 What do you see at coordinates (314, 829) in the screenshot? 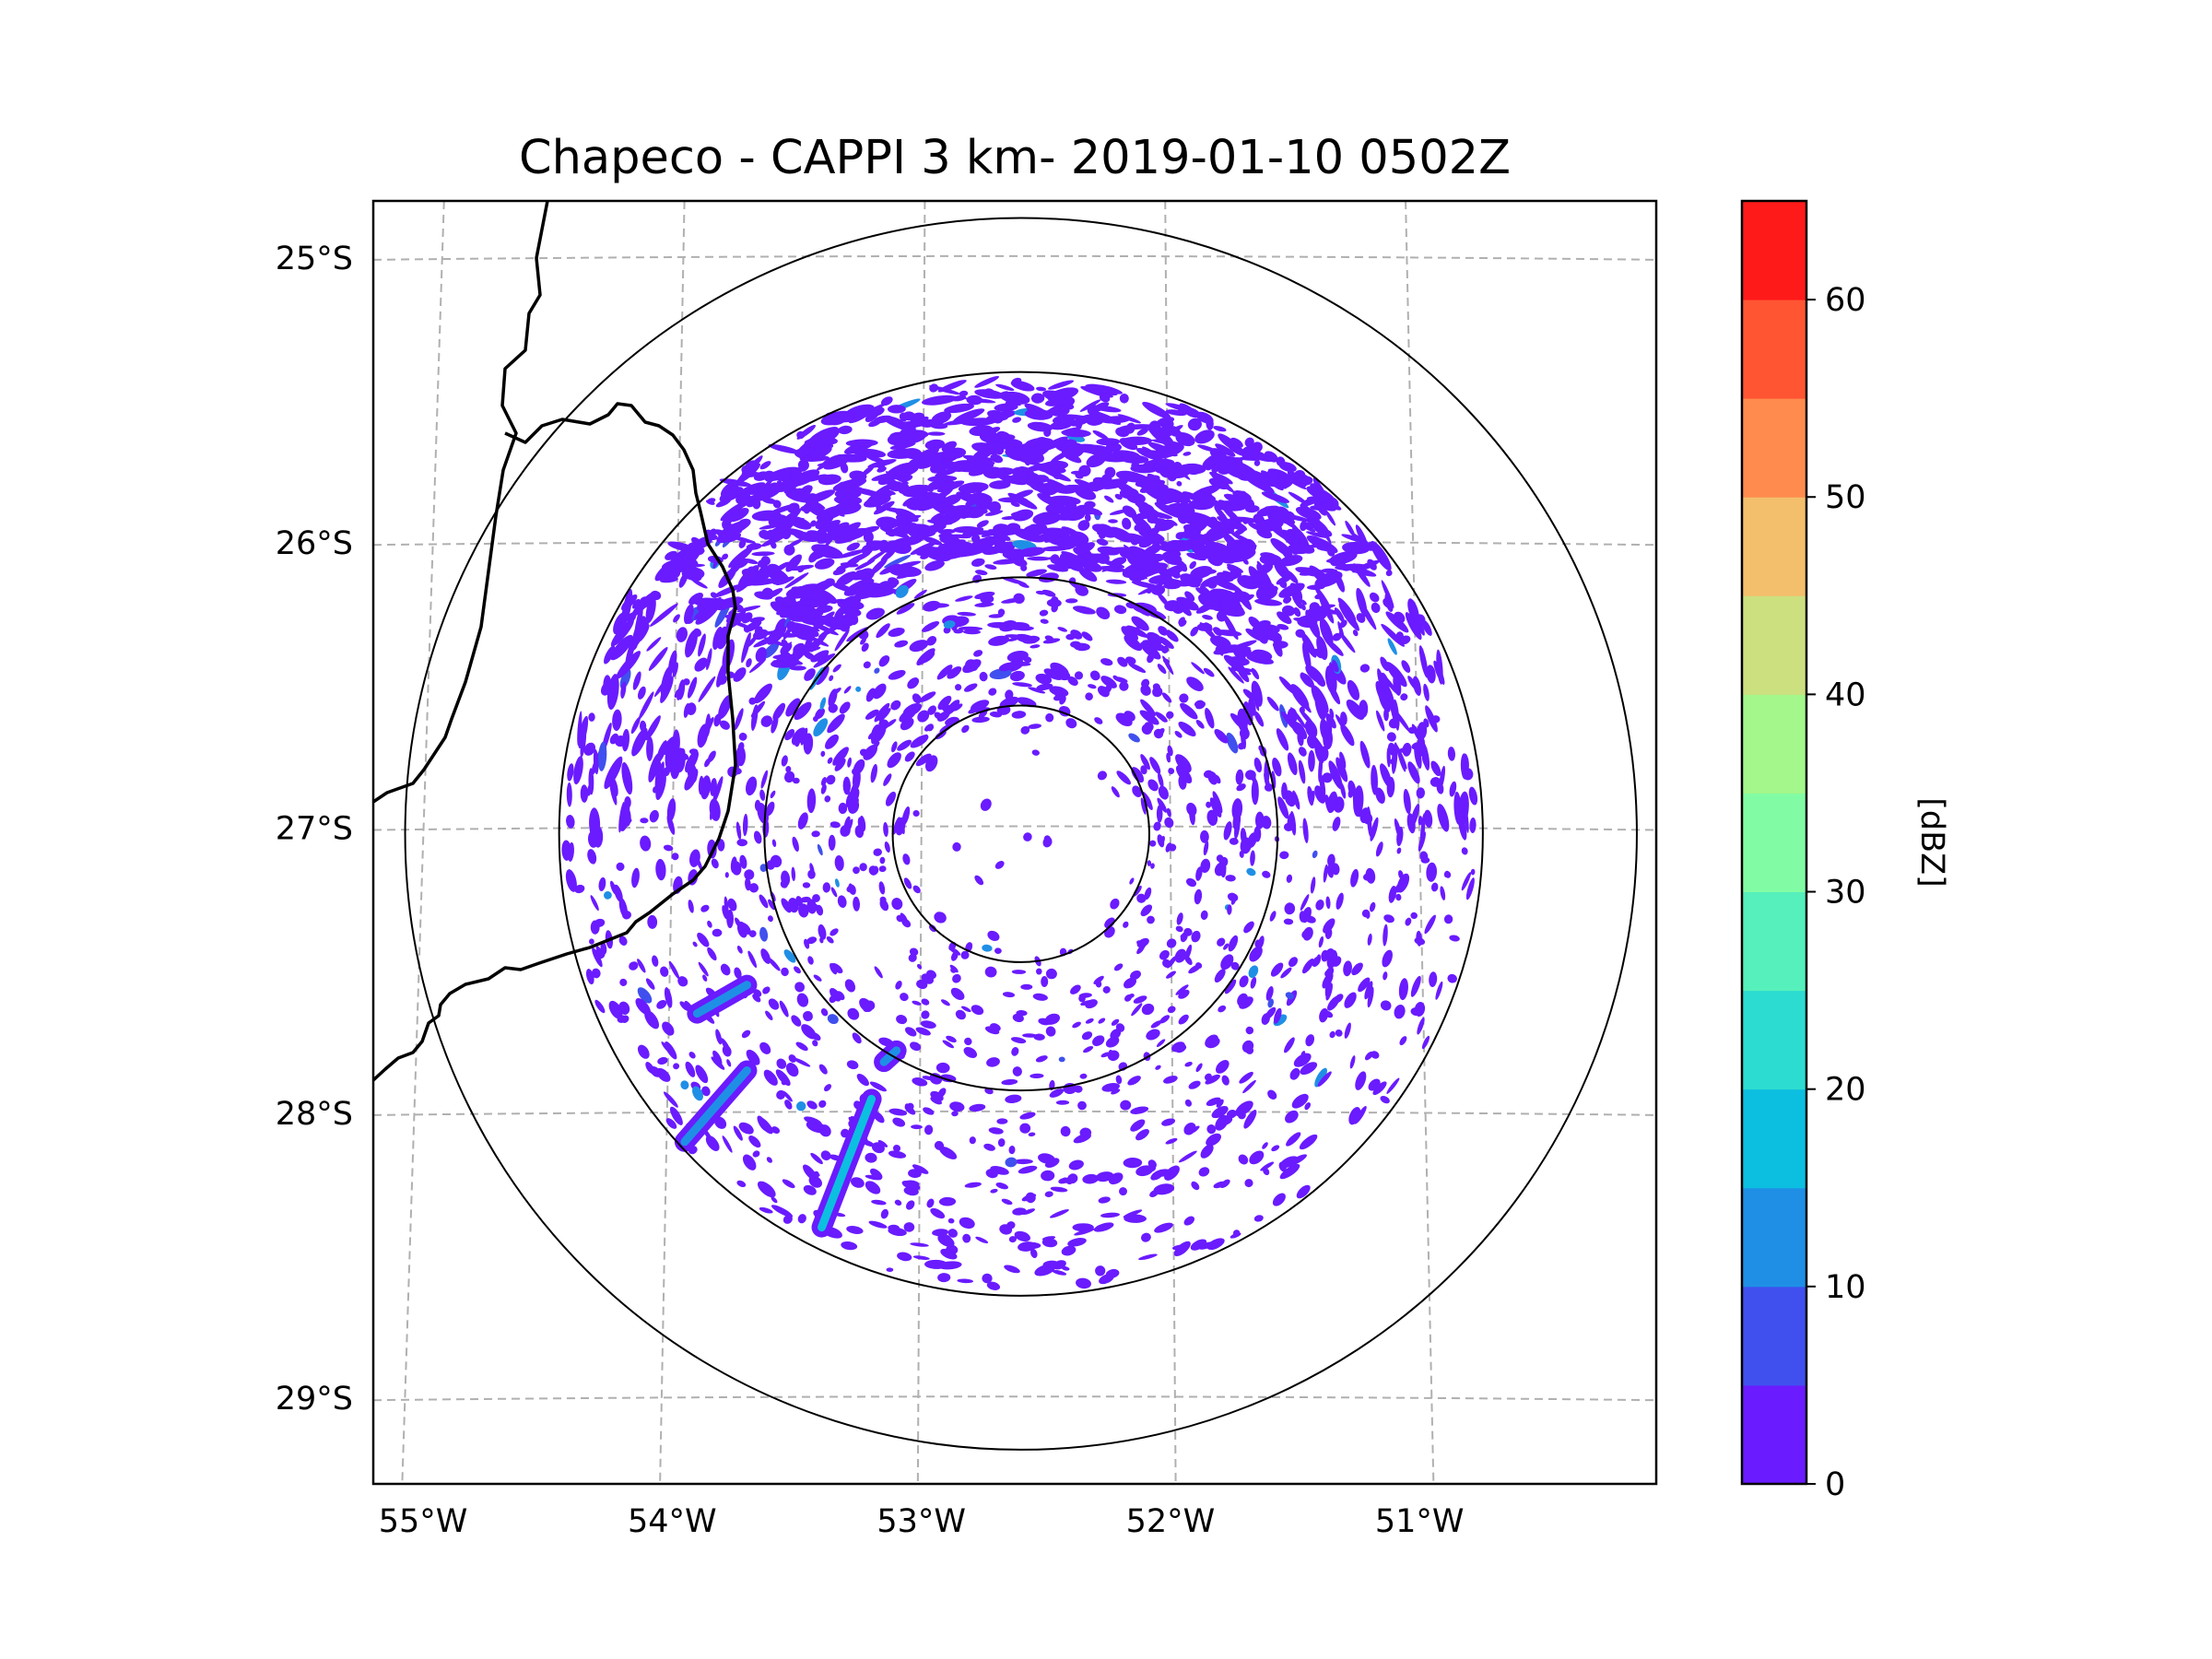
I see `latitude-ticks: 25°S26°S27°S28°S29°S` at bounding box center [314, 829].